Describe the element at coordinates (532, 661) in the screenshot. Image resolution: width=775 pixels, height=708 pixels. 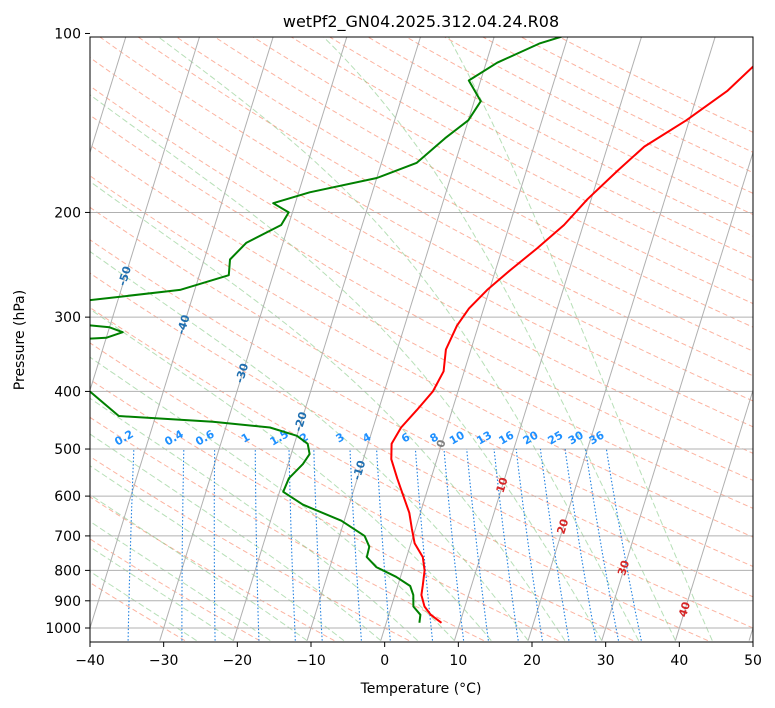
I see `x-tick-label: 20` at that location.